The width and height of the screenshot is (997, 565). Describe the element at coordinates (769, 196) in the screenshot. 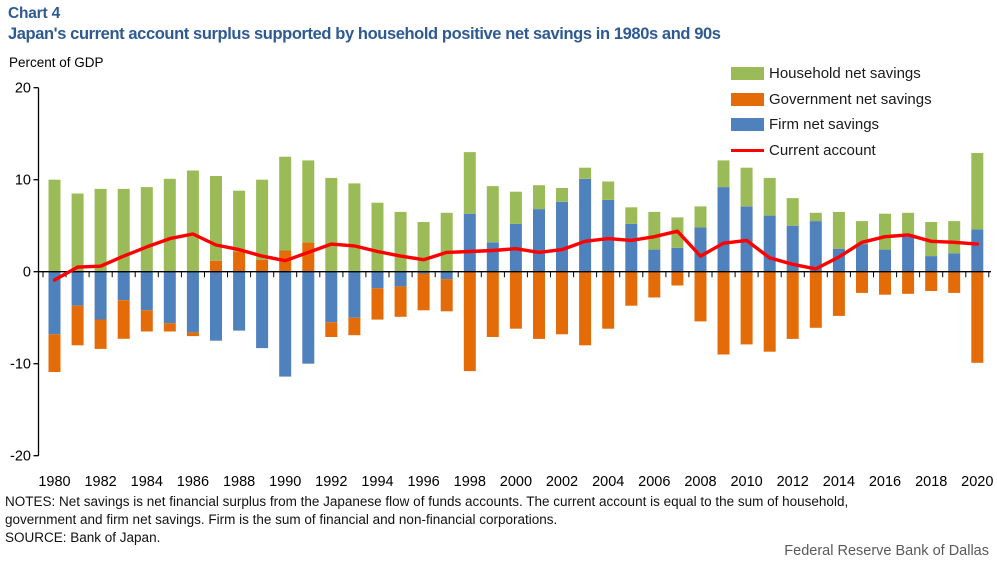

I see `bar-segment-household-2011` at that location.